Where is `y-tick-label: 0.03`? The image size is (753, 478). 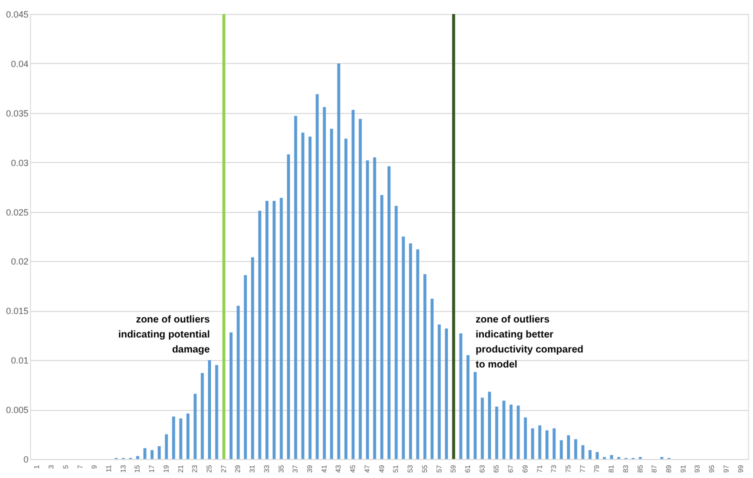 y-tick-label: 0.03 is located at coordinates (19, 163).